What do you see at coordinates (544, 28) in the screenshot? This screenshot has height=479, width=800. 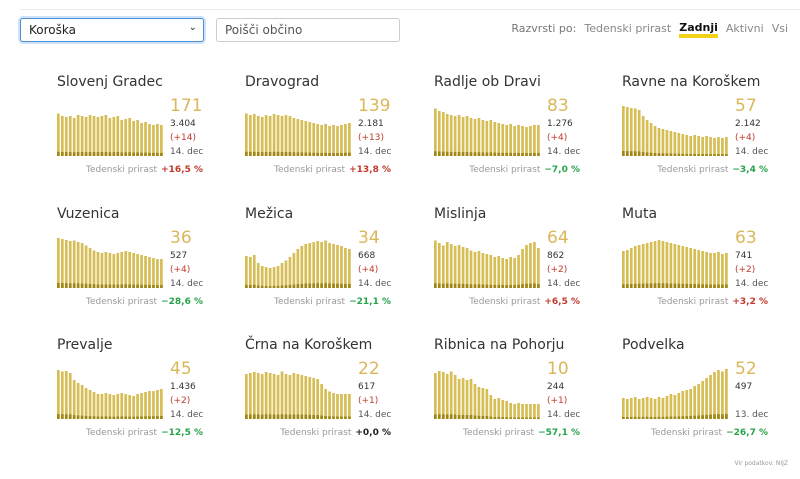 I see `sort-label: Razvrsti po:` at bounding box center [544, 28].